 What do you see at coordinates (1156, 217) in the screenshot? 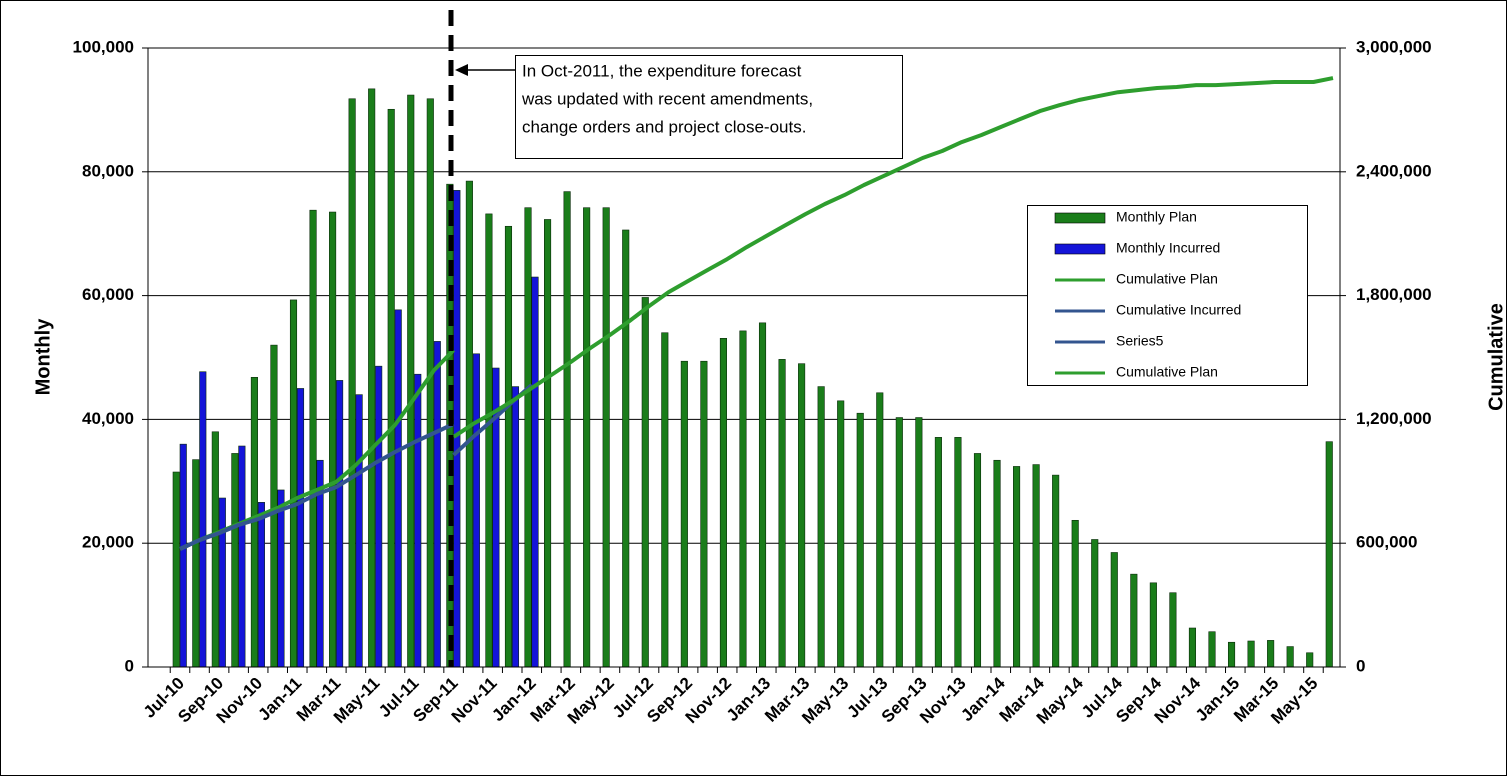
I see `legend-label: Monthly Plan` at bounding box center [1156, 217].